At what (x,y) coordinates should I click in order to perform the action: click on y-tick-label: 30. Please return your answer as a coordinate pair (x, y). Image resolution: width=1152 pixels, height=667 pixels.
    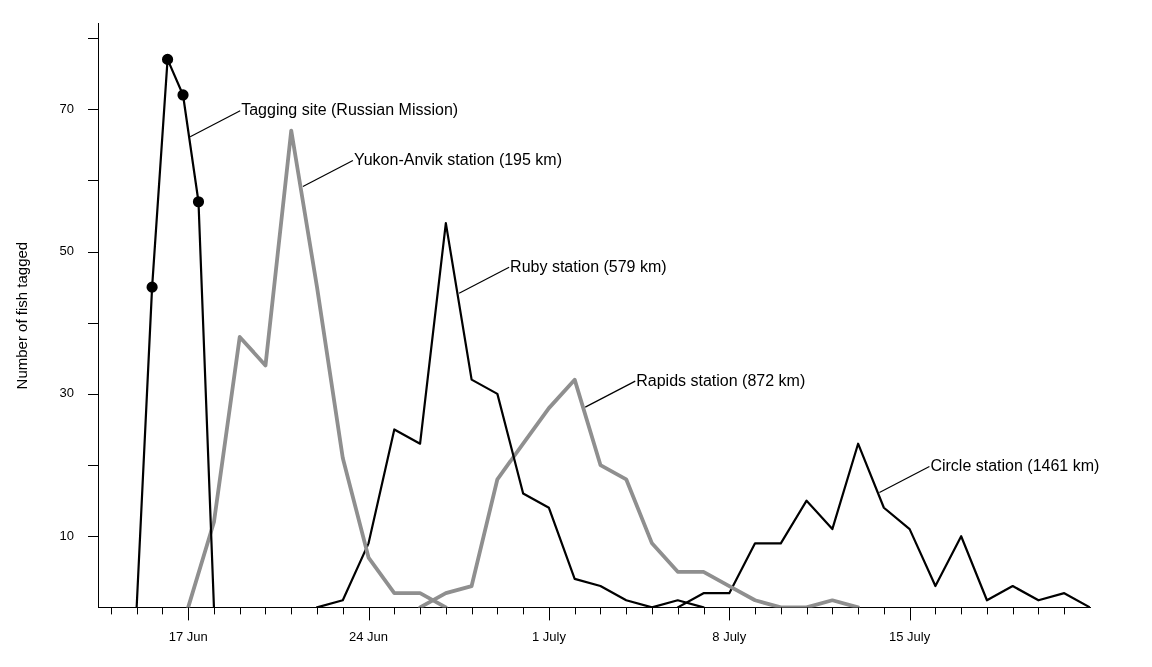
    Looking at the image, I should click on (66, 393).